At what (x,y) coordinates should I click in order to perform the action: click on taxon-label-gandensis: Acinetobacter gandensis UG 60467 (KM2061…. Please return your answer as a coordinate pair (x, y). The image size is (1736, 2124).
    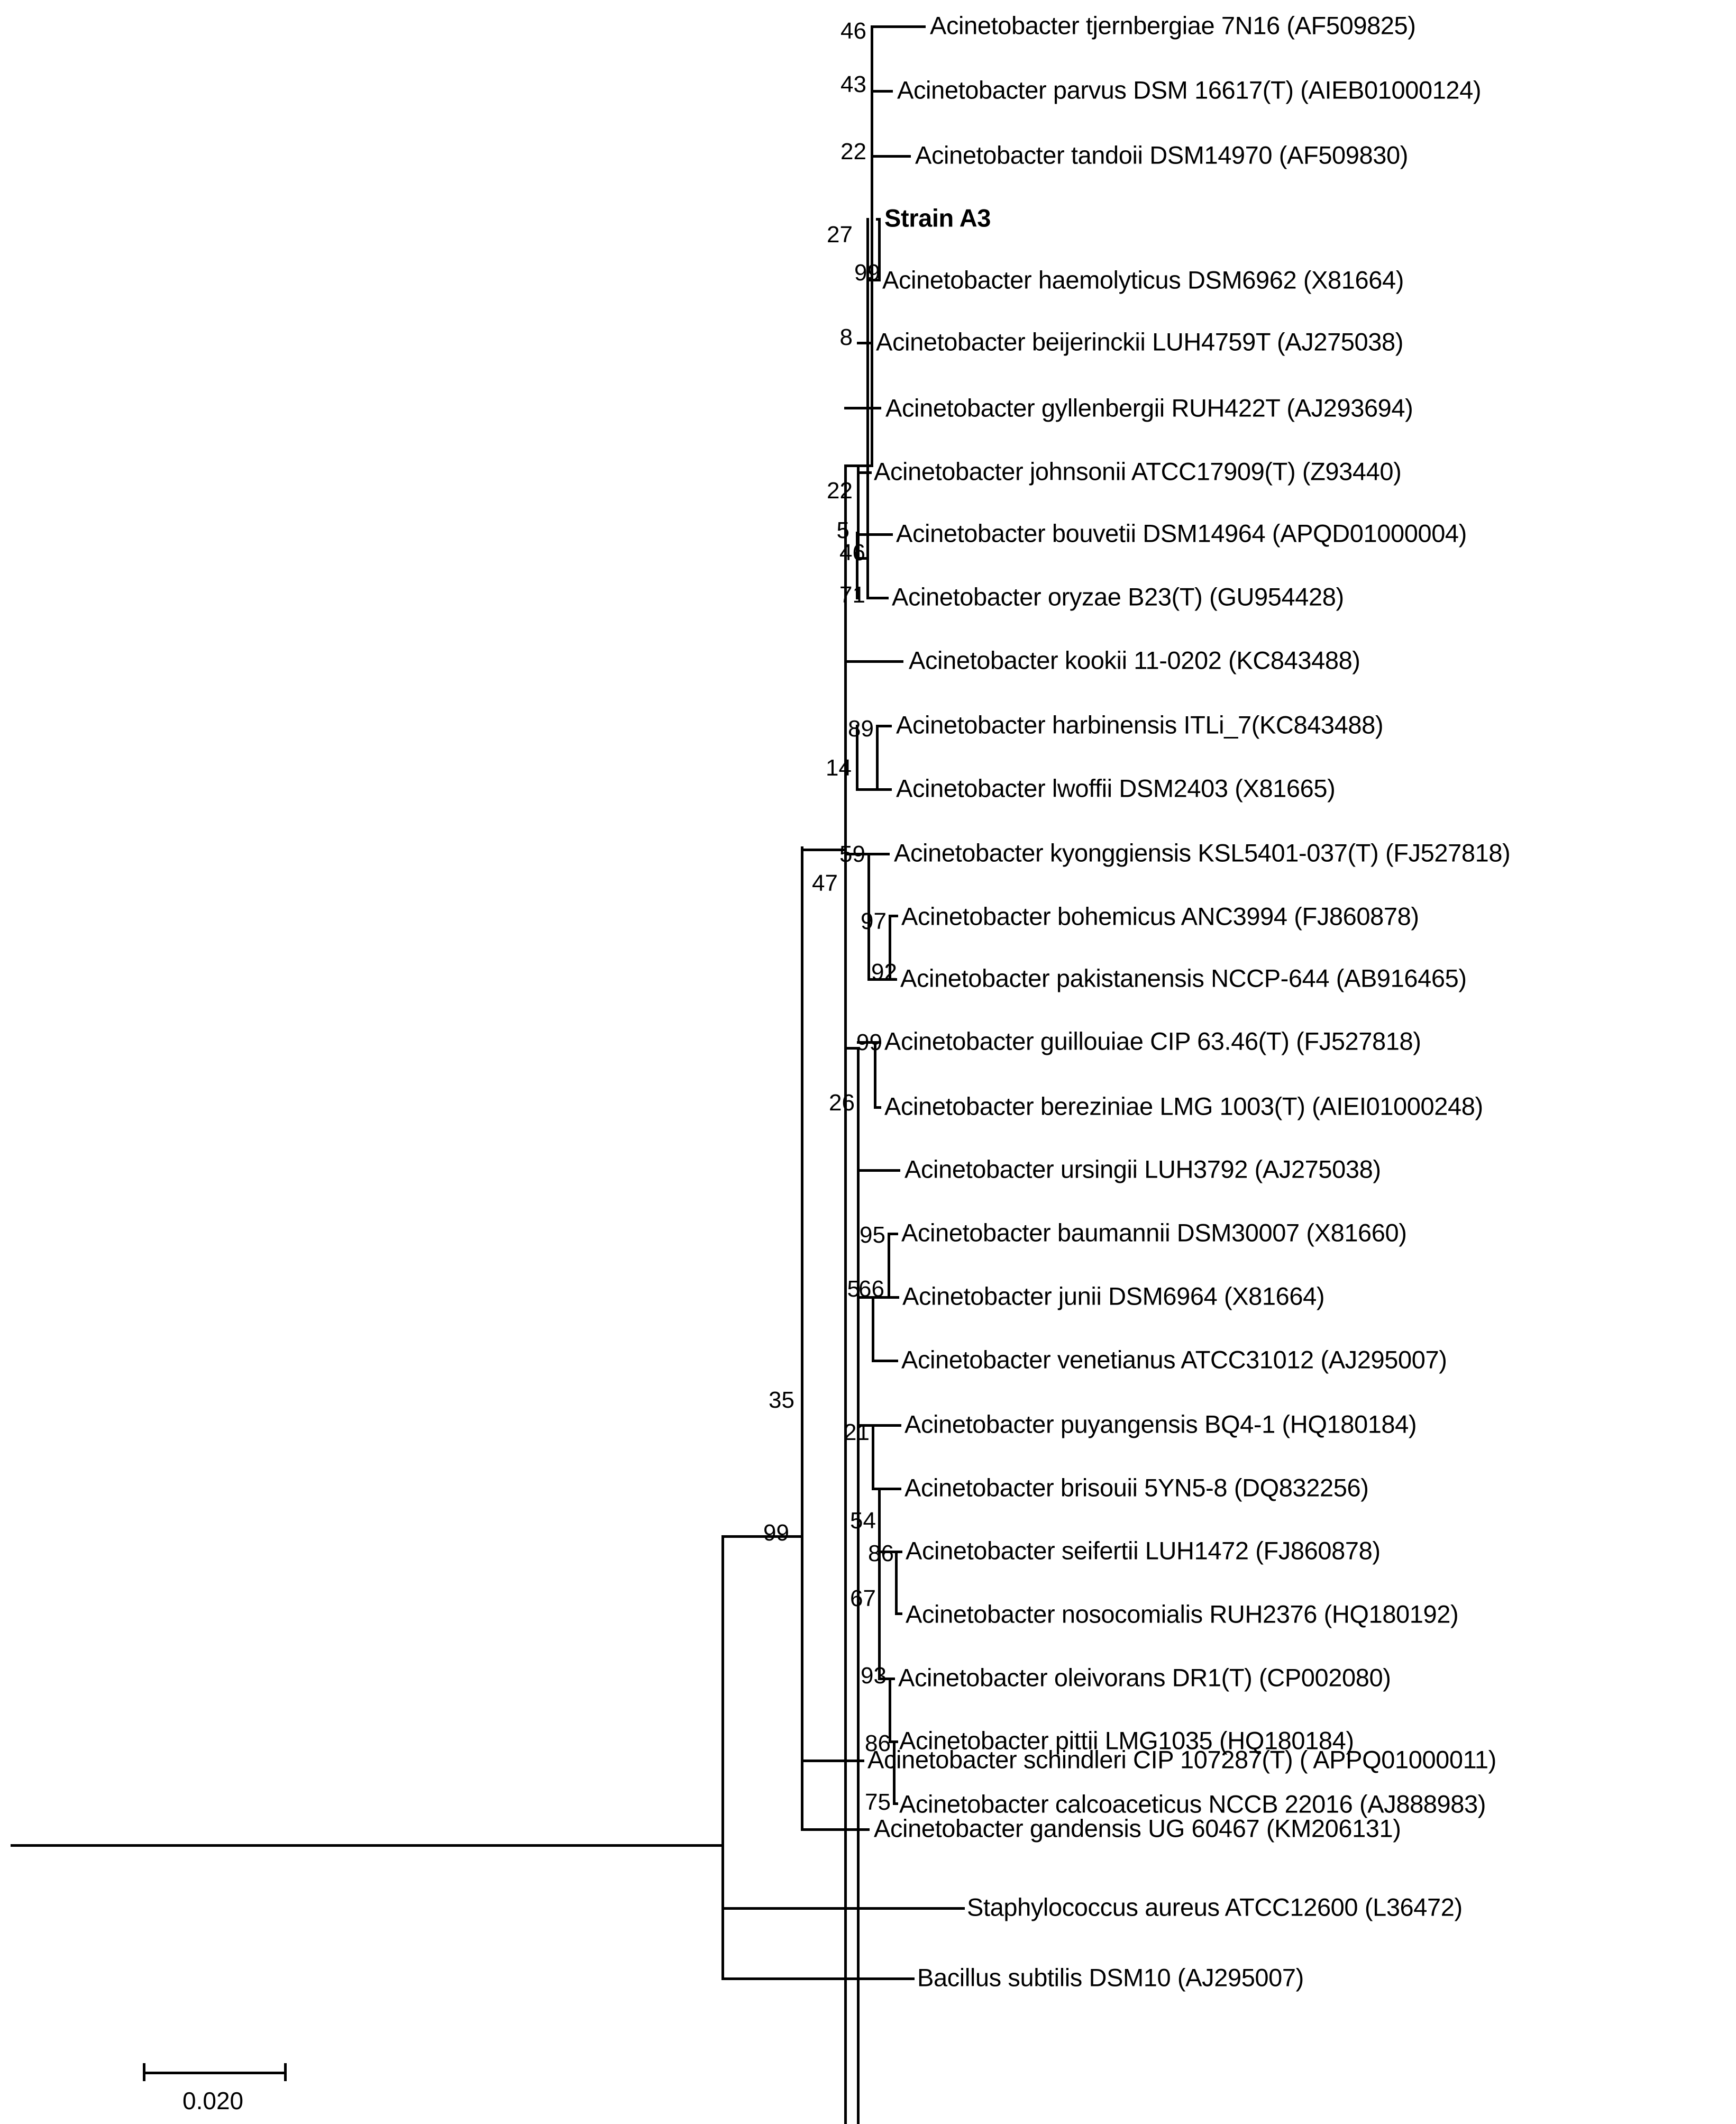
    Looking at the image, I should click on (1137, 1828).